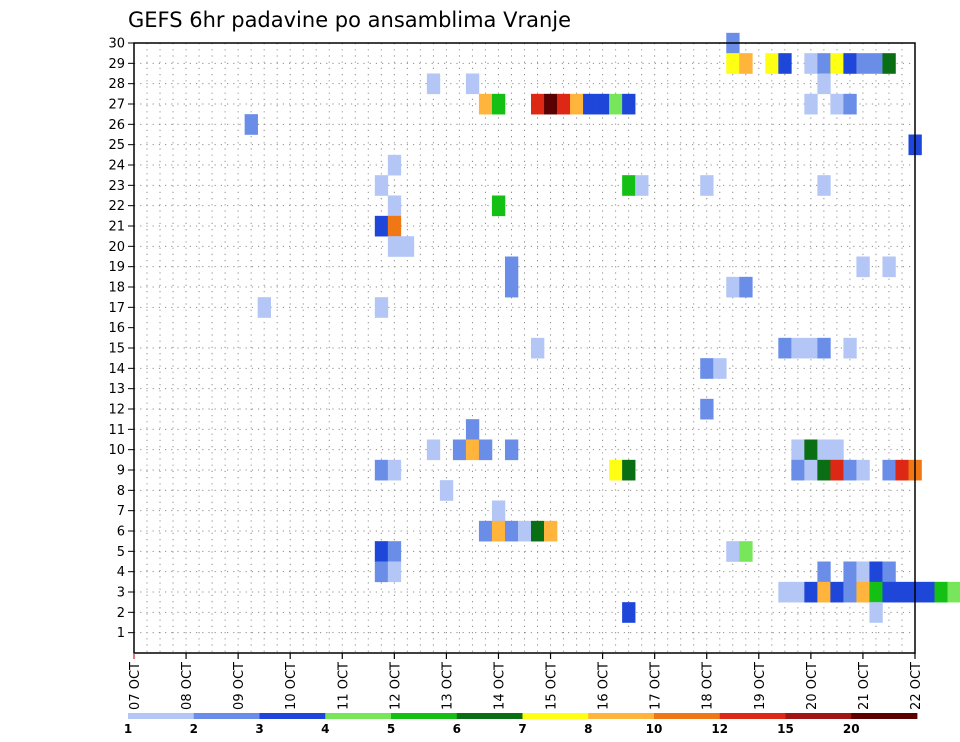  Describe the element at coordinates (121, 471) in the screenshot. I see `y-tick-label: 9` at that location.